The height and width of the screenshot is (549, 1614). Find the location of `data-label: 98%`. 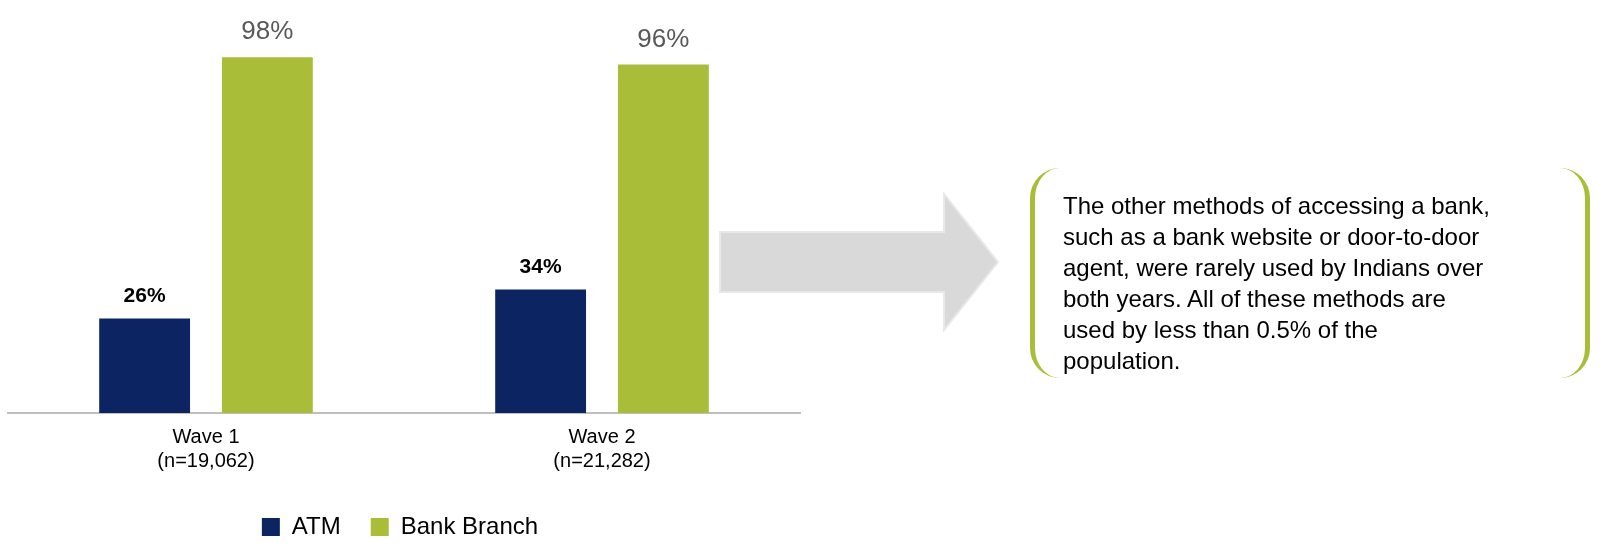

data-label: 98% is located at coordinates (267, 30).